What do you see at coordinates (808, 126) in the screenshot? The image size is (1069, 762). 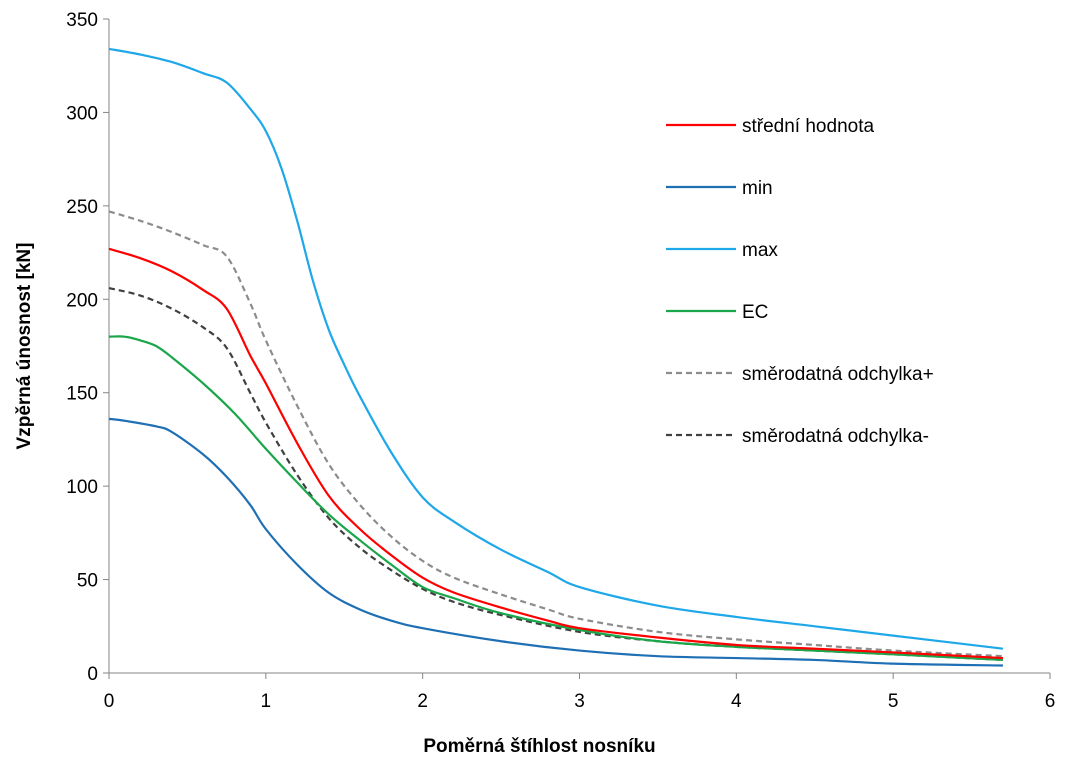 I see `legend-label-0: střední hodnota` at bounding box center [808, 126].